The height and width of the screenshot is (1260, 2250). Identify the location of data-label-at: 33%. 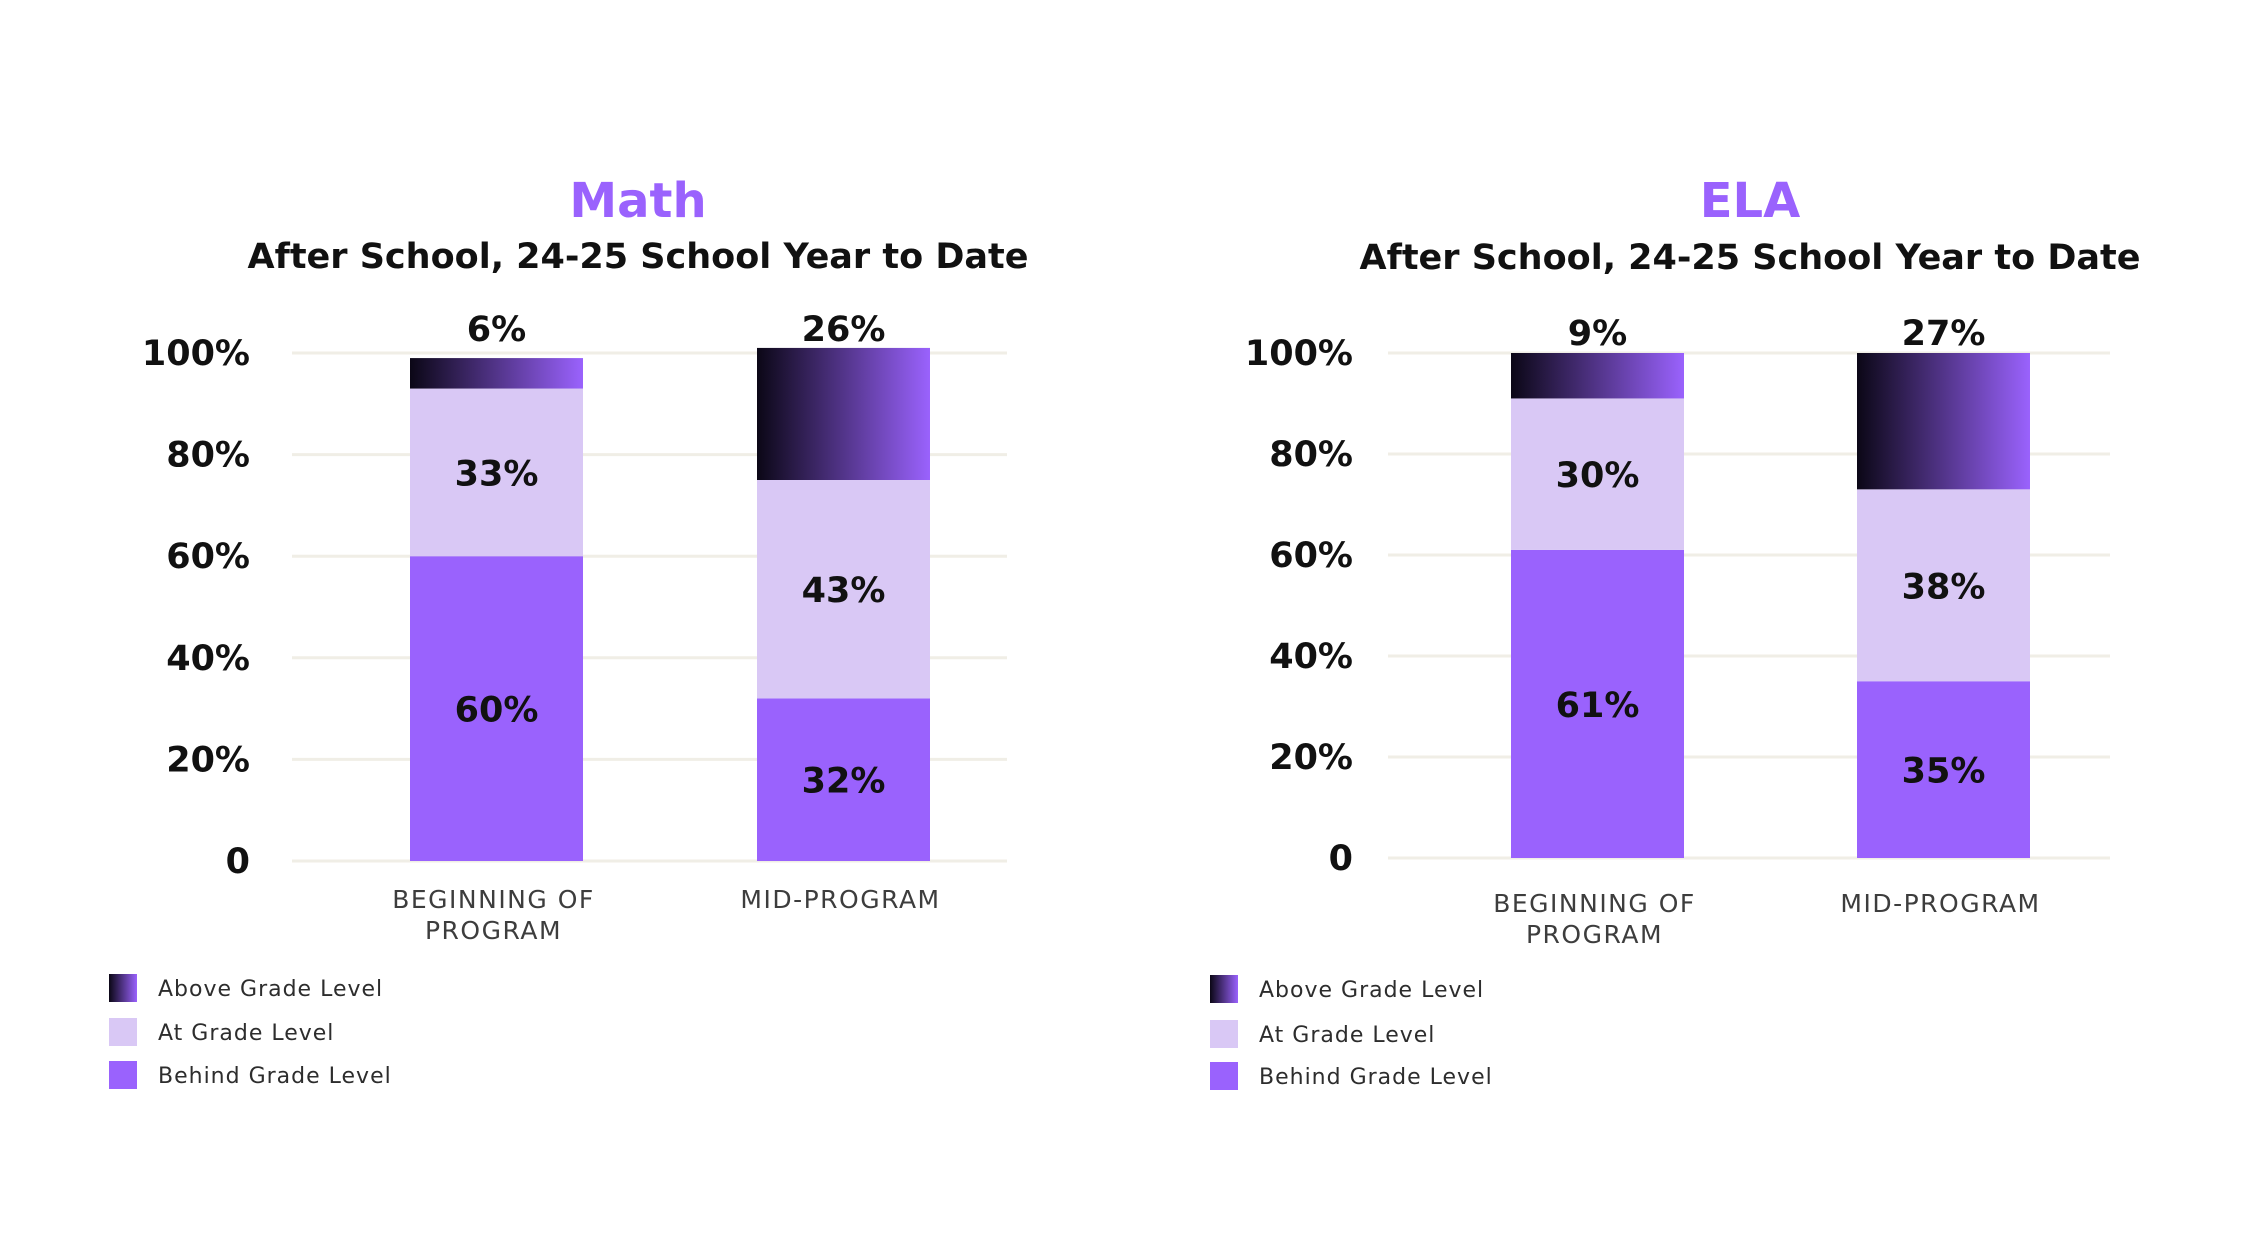
(497, 474).